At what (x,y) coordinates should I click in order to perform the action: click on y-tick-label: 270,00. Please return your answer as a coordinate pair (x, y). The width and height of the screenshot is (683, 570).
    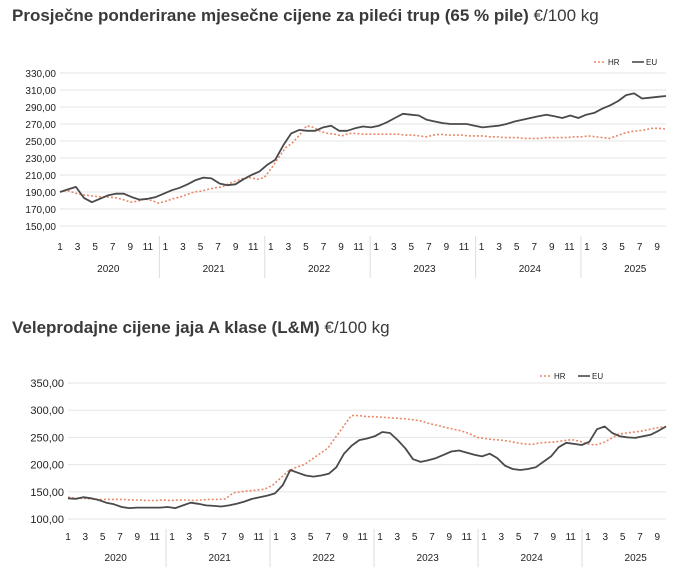
    Looking at the image, I should click on (40, 125).